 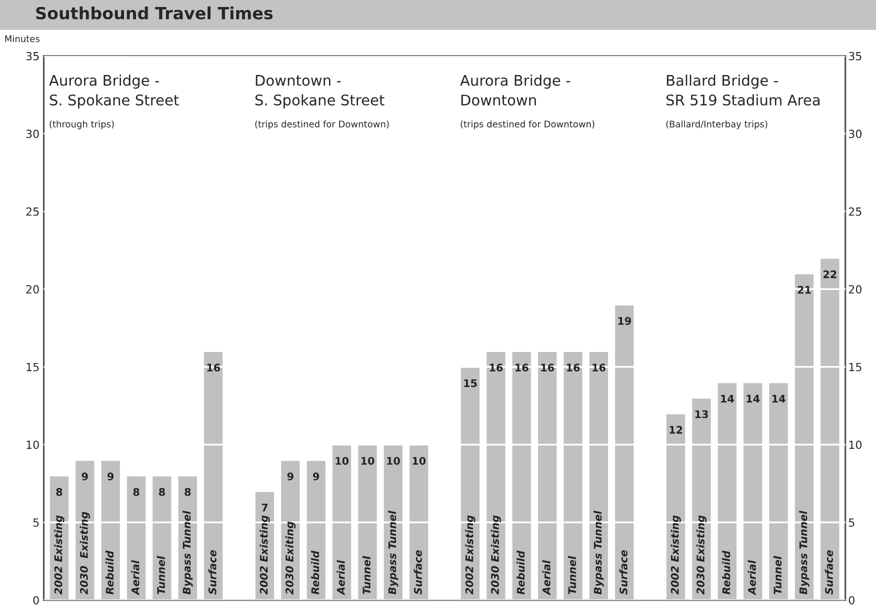 I want to click on y2-tick-label: 15, so click(x=855, y=367).